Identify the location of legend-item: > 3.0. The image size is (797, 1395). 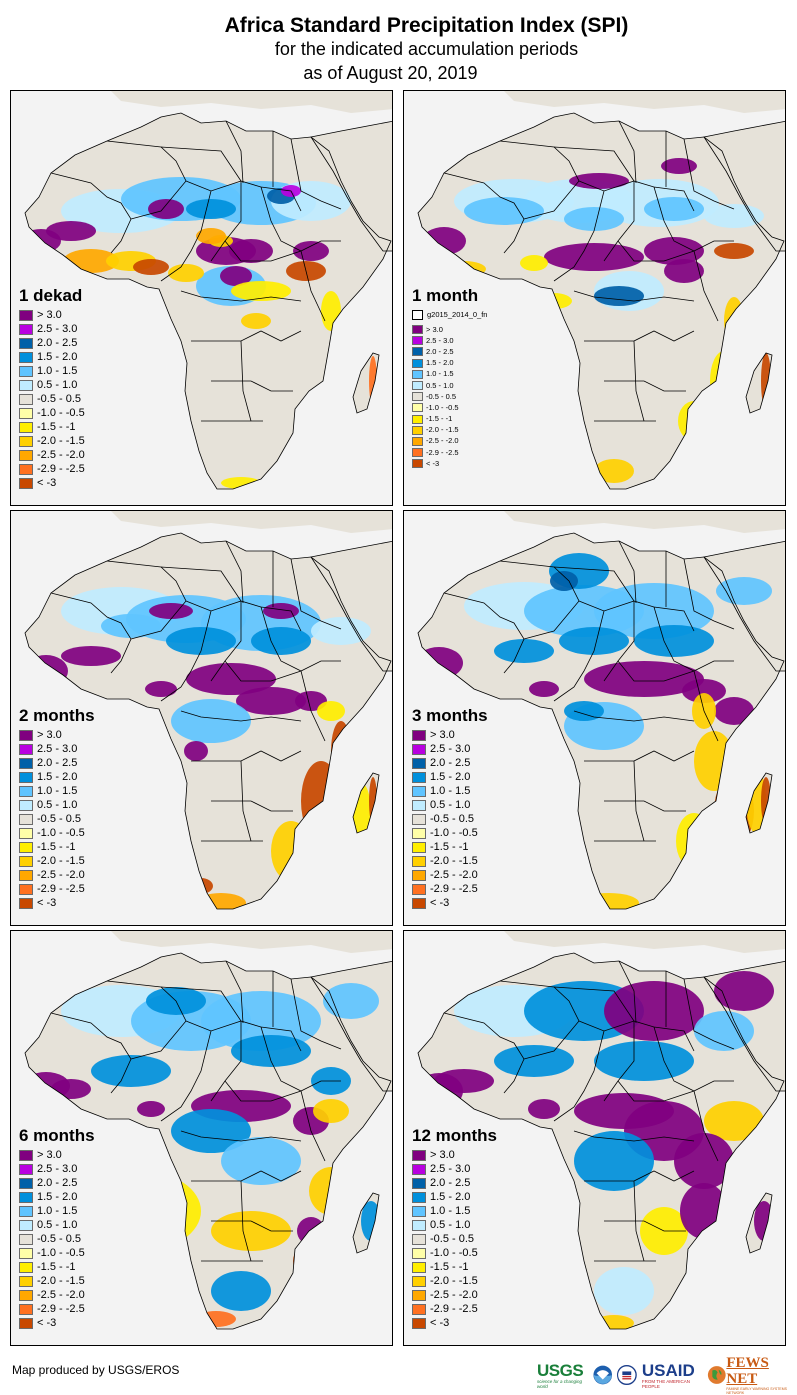
(449, 329).